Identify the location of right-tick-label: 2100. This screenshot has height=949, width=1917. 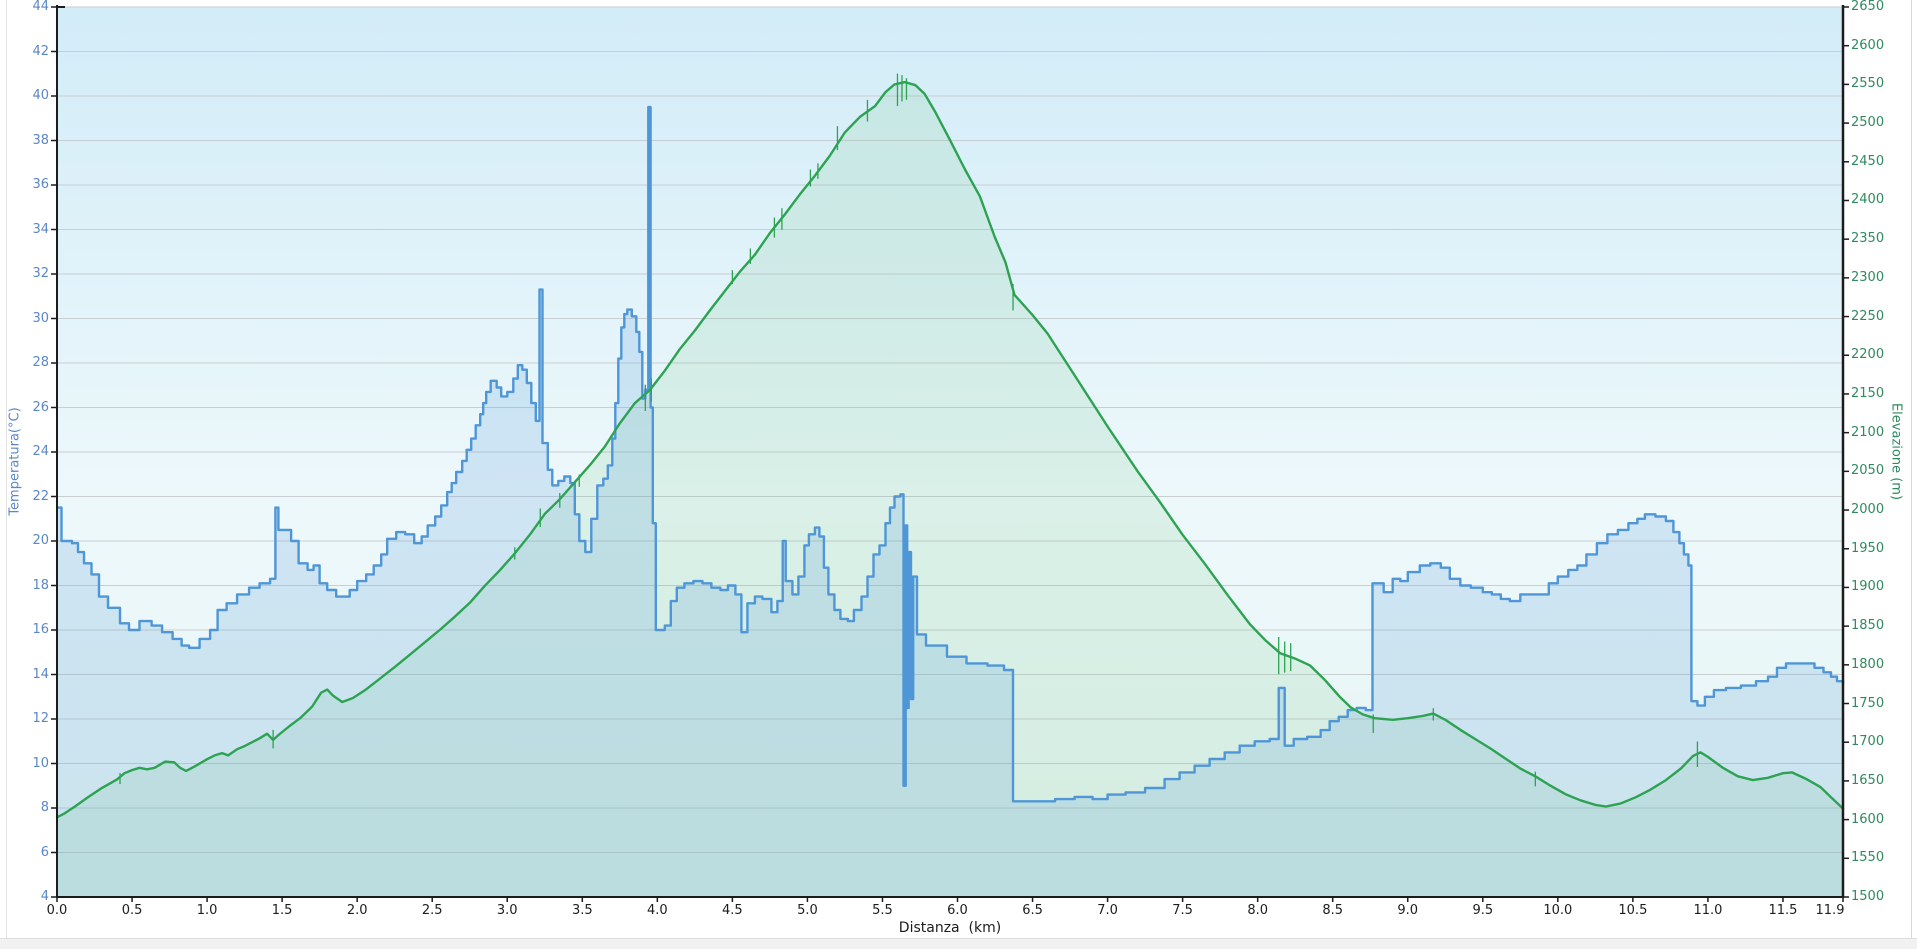
(1868, 432).